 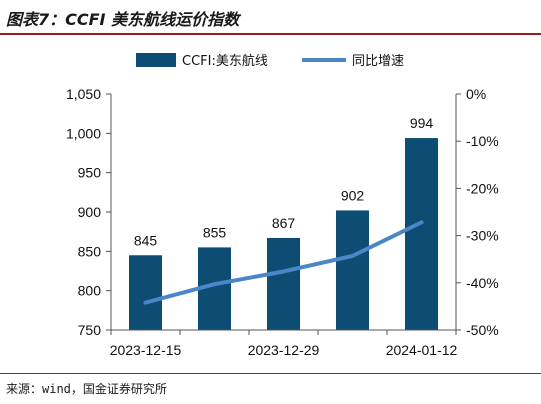 What do you see at coordinates (270, 34) in the screenshot?
I see `title-divider` at bounding box center [270, 34].